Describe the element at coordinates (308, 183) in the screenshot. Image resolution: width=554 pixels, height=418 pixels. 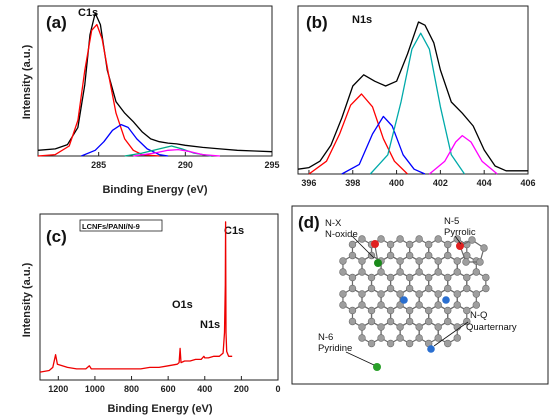
I see `x-tick-label-b-0: 396` at that location.